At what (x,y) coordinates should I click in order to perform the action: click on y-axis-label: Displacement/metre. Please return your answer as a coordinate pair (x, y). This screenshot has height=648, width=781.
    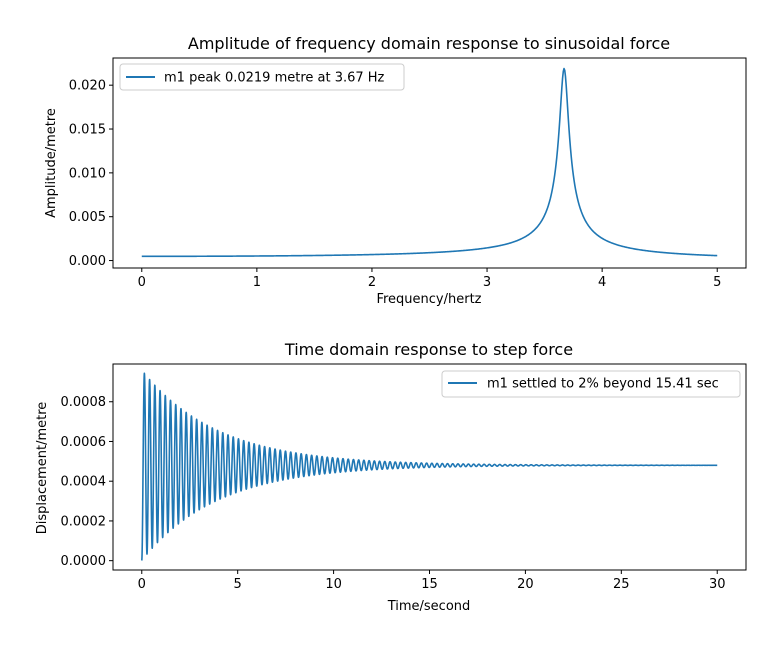
    Looking at the image, I should click on (42, 468).